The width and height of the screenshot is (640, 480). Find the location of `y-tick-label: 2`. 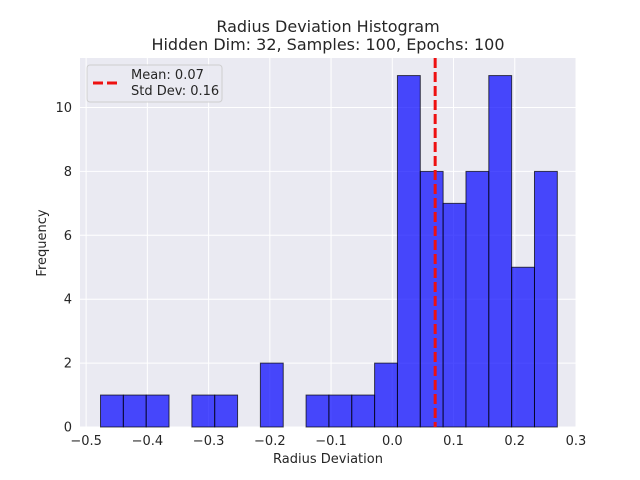

y-tick-label: 2 is located at coordinates (68, 364).